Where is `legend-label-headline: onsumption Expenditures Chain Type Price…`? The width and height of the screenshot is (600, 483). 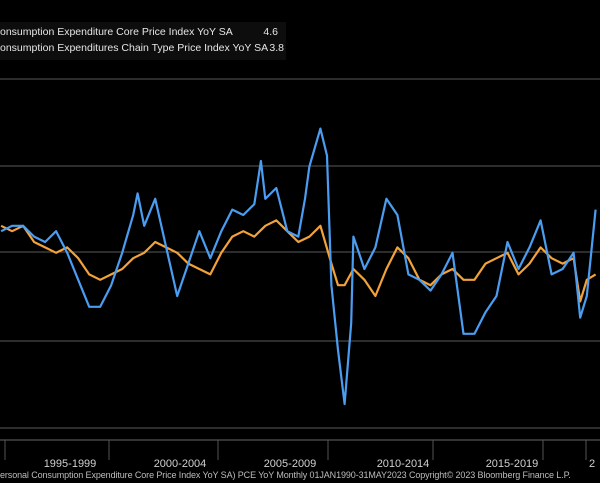
legend-label-headline: onsumption Expenditures Chain Type Price… is located at coordinates (134, 48).